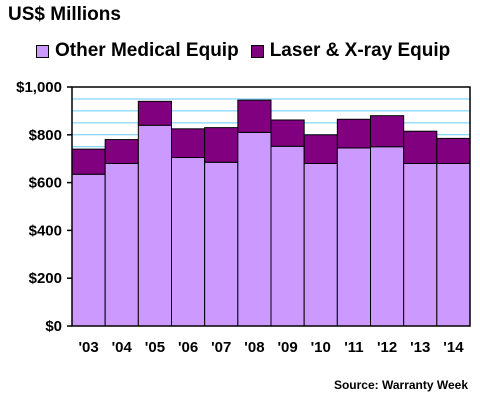  What do you see at coordinates (360, 50) in the screenshot?
I see `legend-label-laser-xray: Laser & X-ray Equip` at bounding box center [360, 50].